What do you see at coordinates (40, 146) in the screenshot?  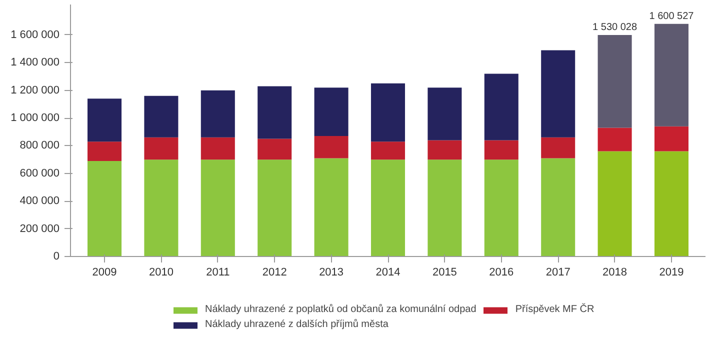 I see `y-tick-label: 800 000` at bounding box center [40, 146].